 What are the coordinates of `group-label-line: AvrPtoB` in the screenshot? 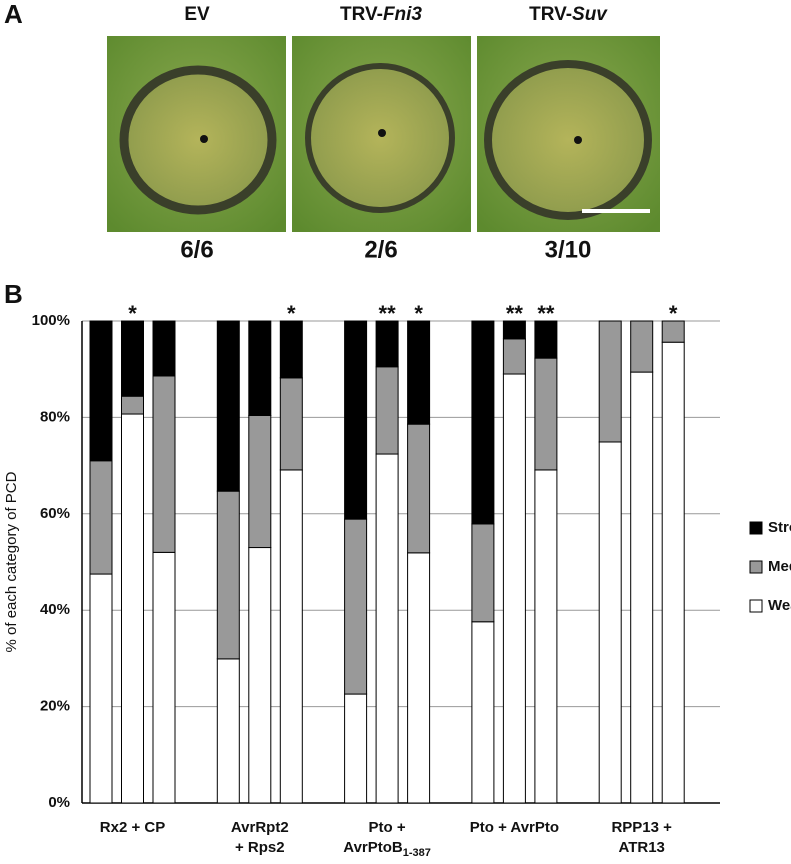 It's located at (373, 847).